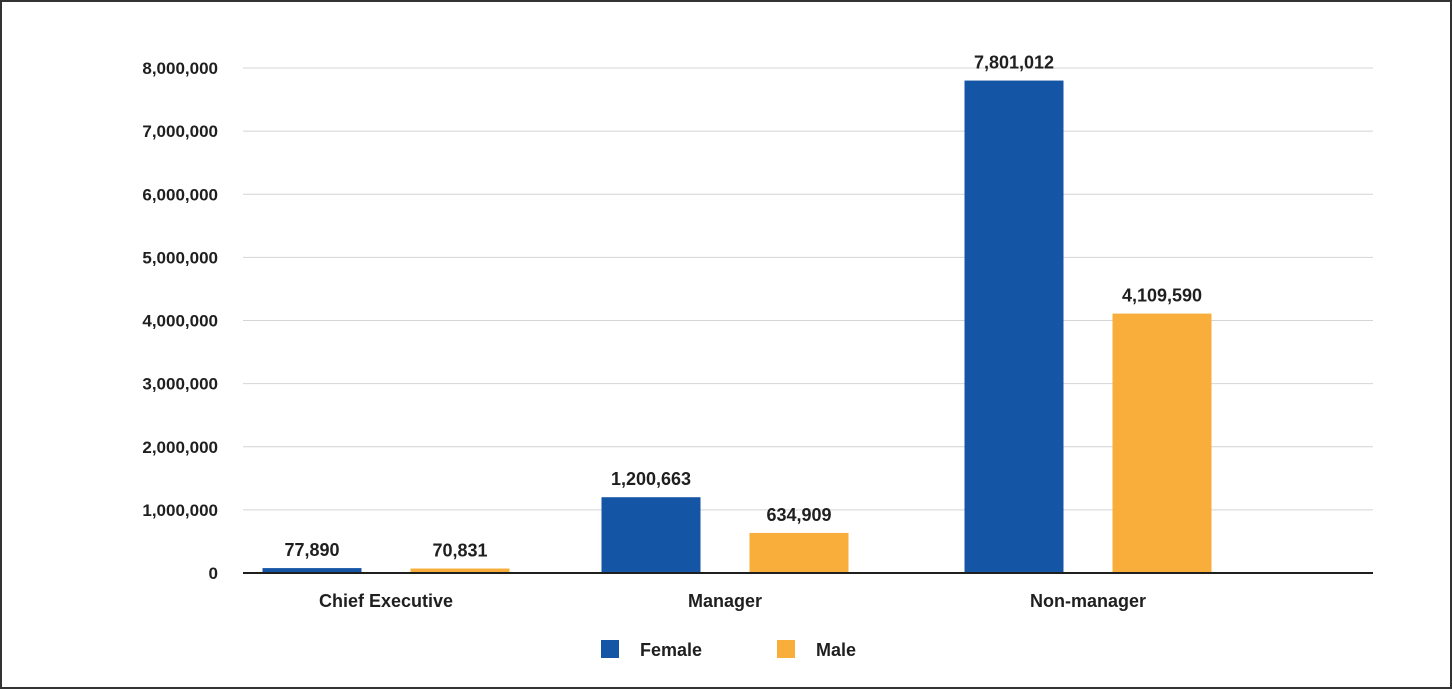 Image resolution: width=1452 pixels, height=689 pixels. What do you see at coordinates (180, 194) in the screenshot?
I see `y-tick-label: 6,000,000` at bounding box center [180, 194].